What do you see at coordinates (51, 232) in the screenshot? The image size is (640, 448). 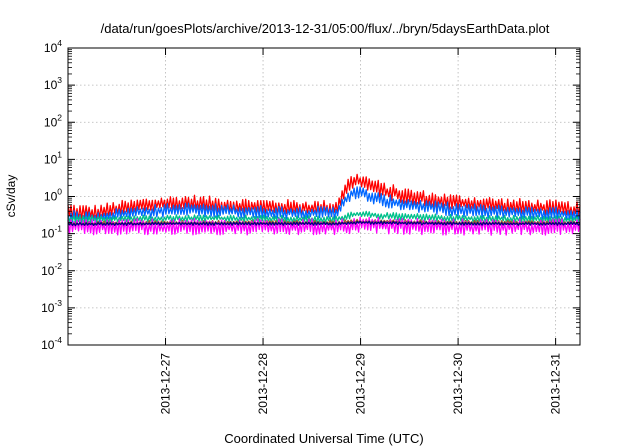 I see `y-tick-label: 10⁻¹` at bounding box center [51, 232].